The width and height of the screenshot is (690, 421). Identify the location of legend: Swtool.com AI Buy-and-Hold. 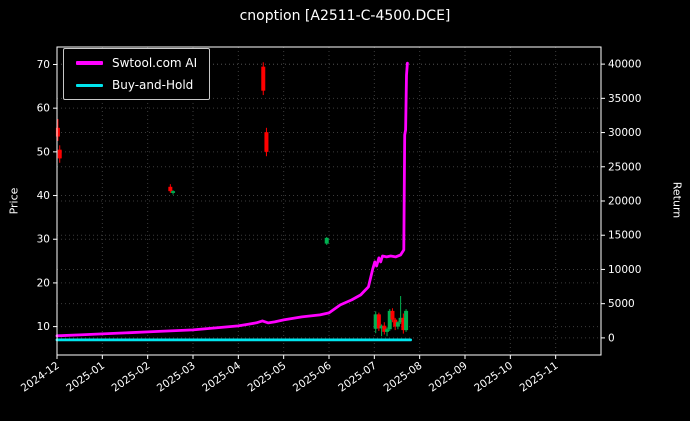
(137, 74).